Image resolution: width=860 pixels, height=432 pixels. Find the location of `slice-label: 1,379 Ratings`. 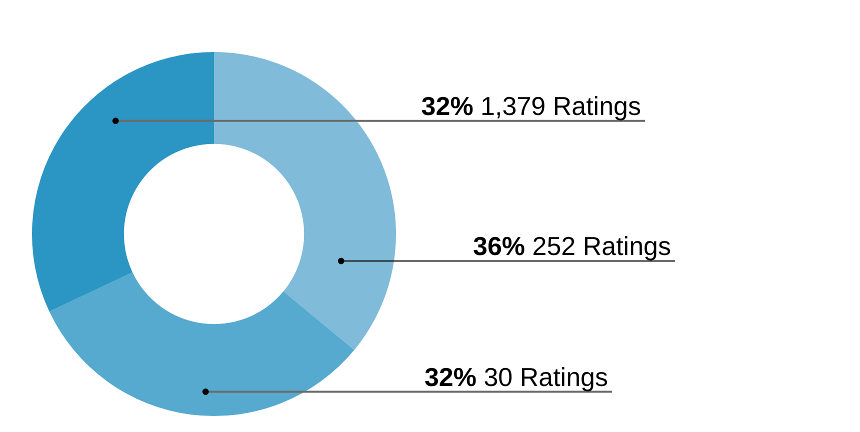

slice-label: 1,379 Ratings is located at coordinates (561, 105).